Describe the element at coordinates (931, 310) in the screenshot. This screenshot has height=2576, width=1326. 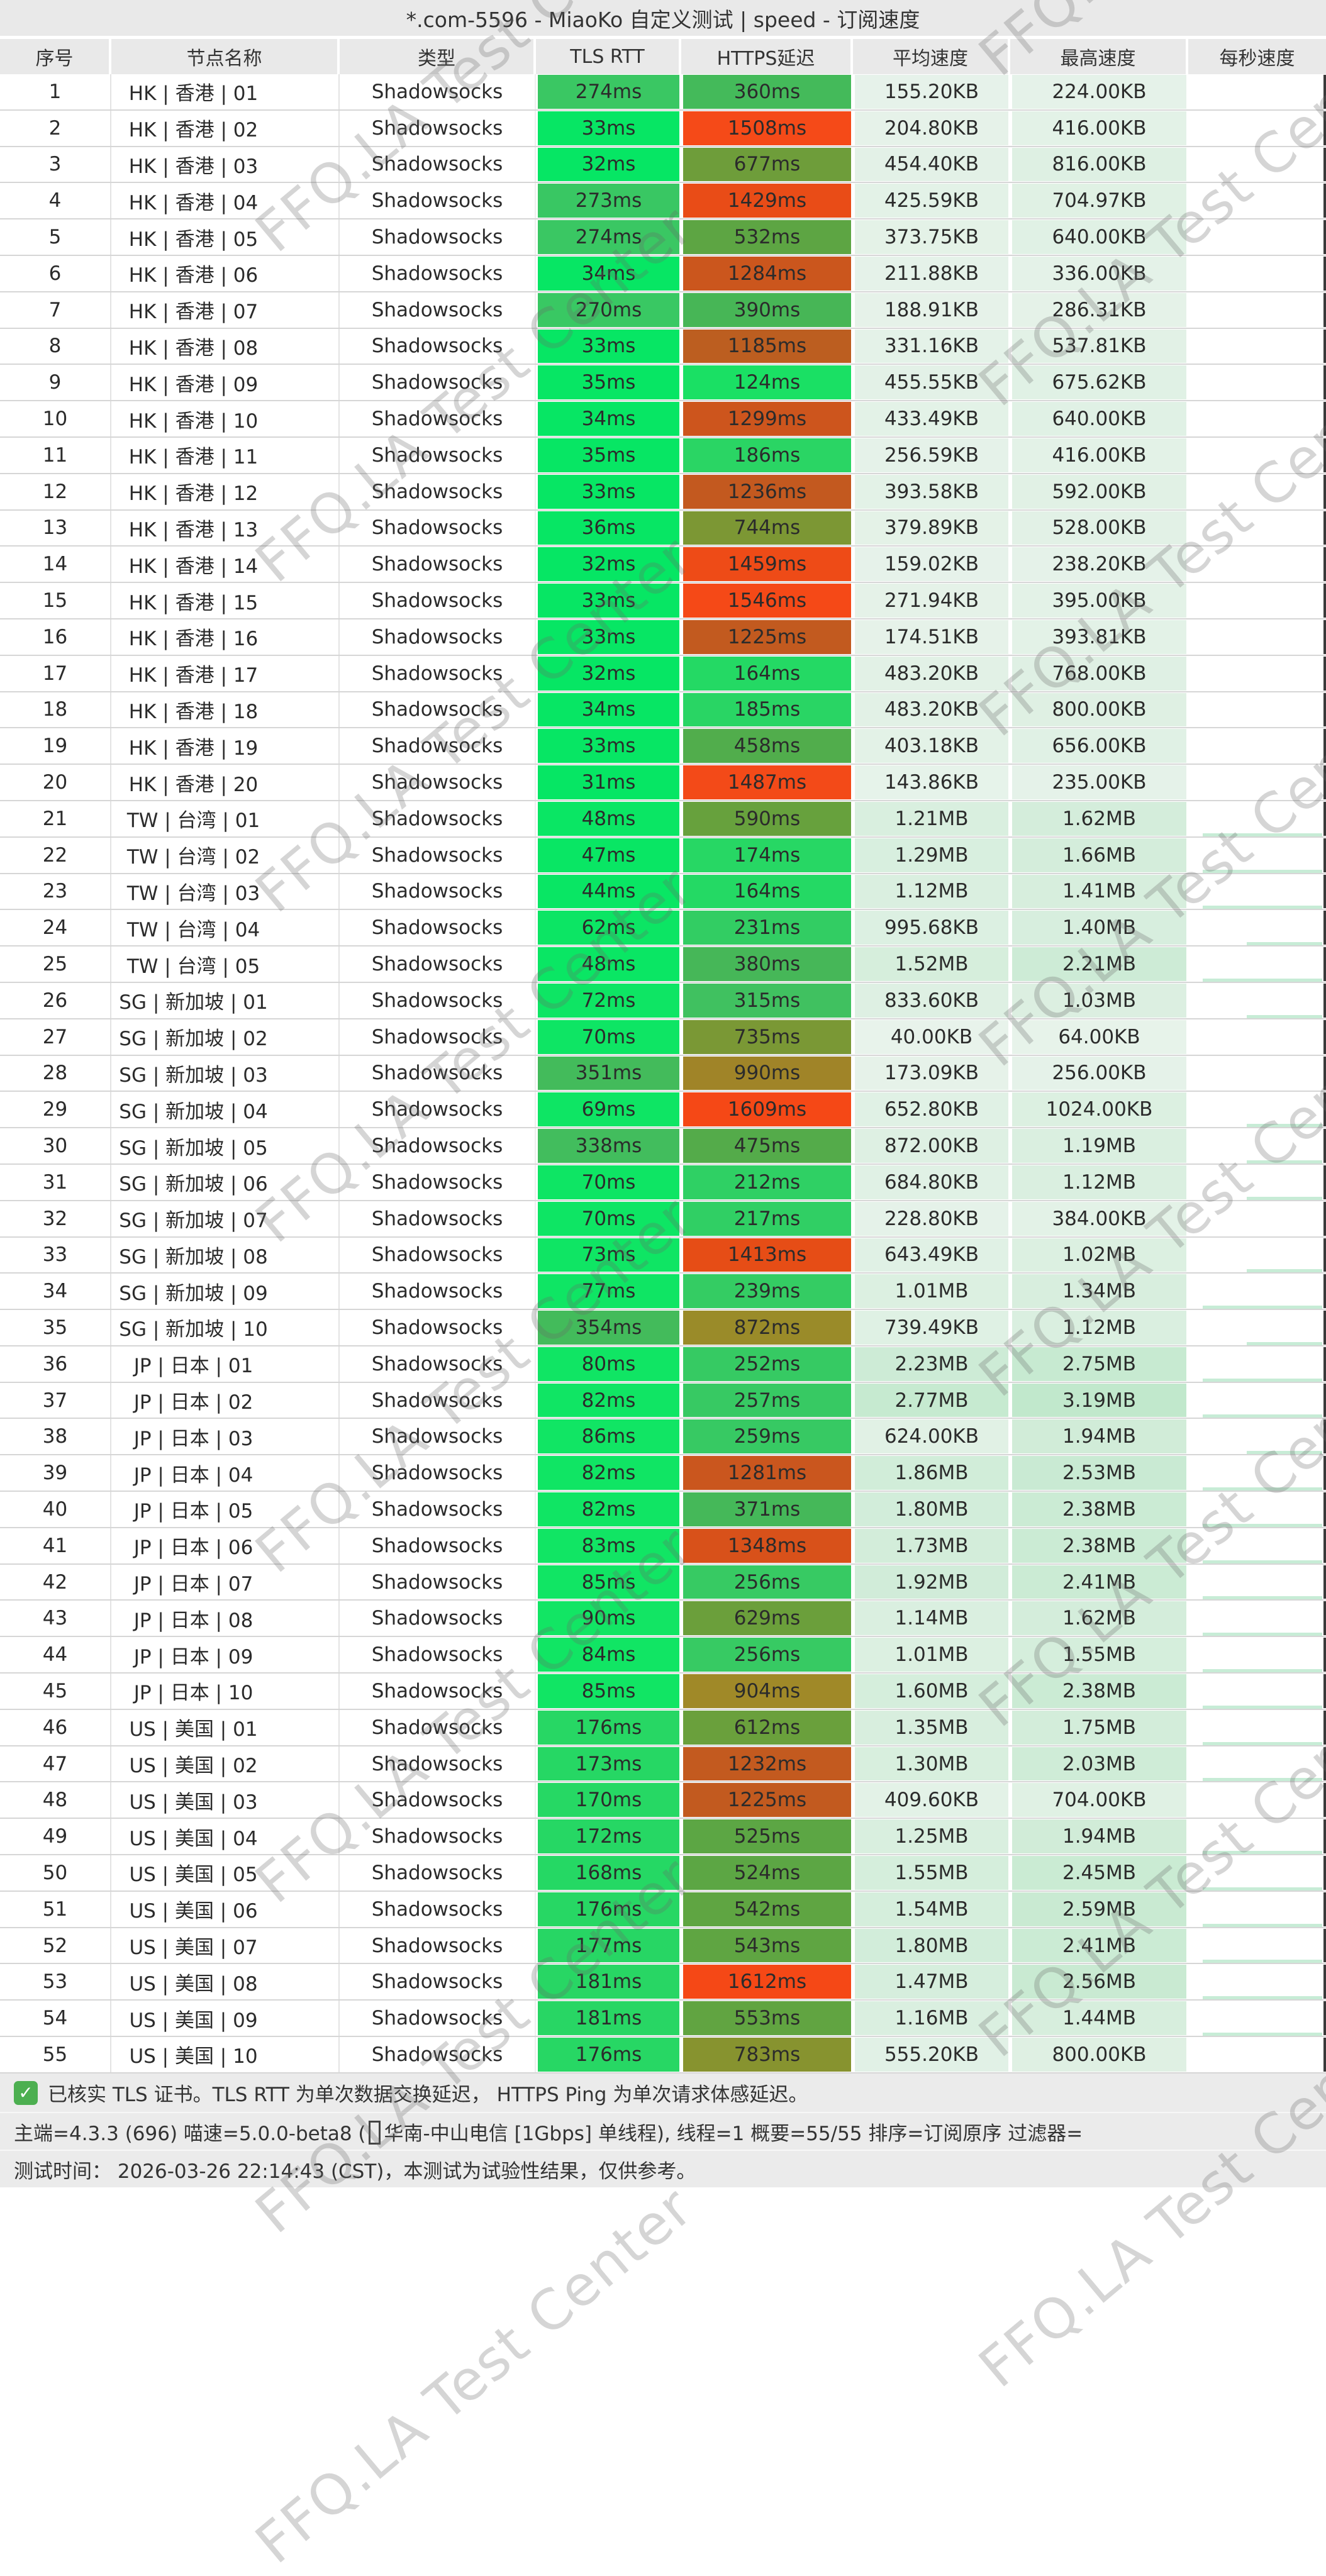
I see `avg-speed-cell: 188.91KB` at that location.